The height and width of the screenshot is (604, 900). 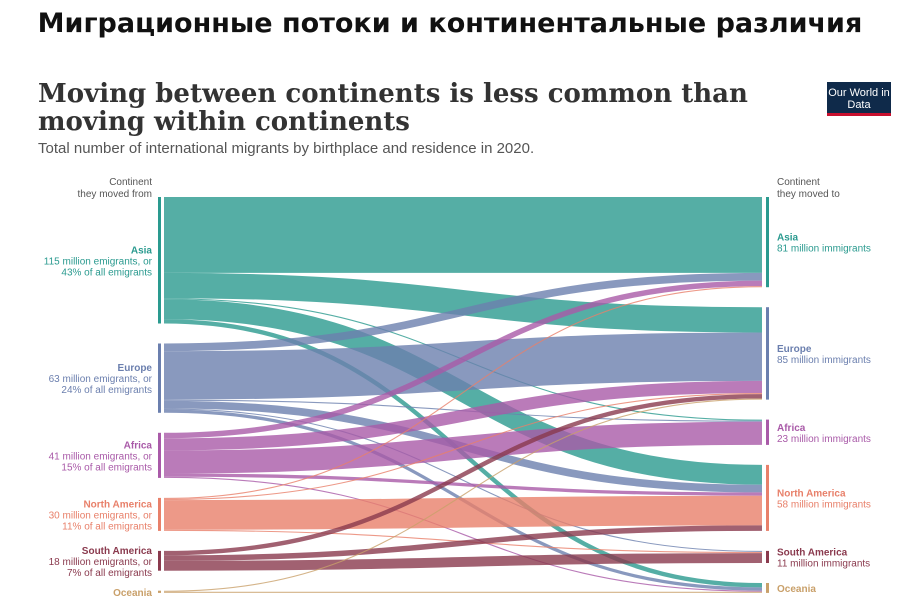 What do you see at coordinates (132, 593) in the screenshot?
I see `node-from-label: Oceania` at bounding box center [132, 593].